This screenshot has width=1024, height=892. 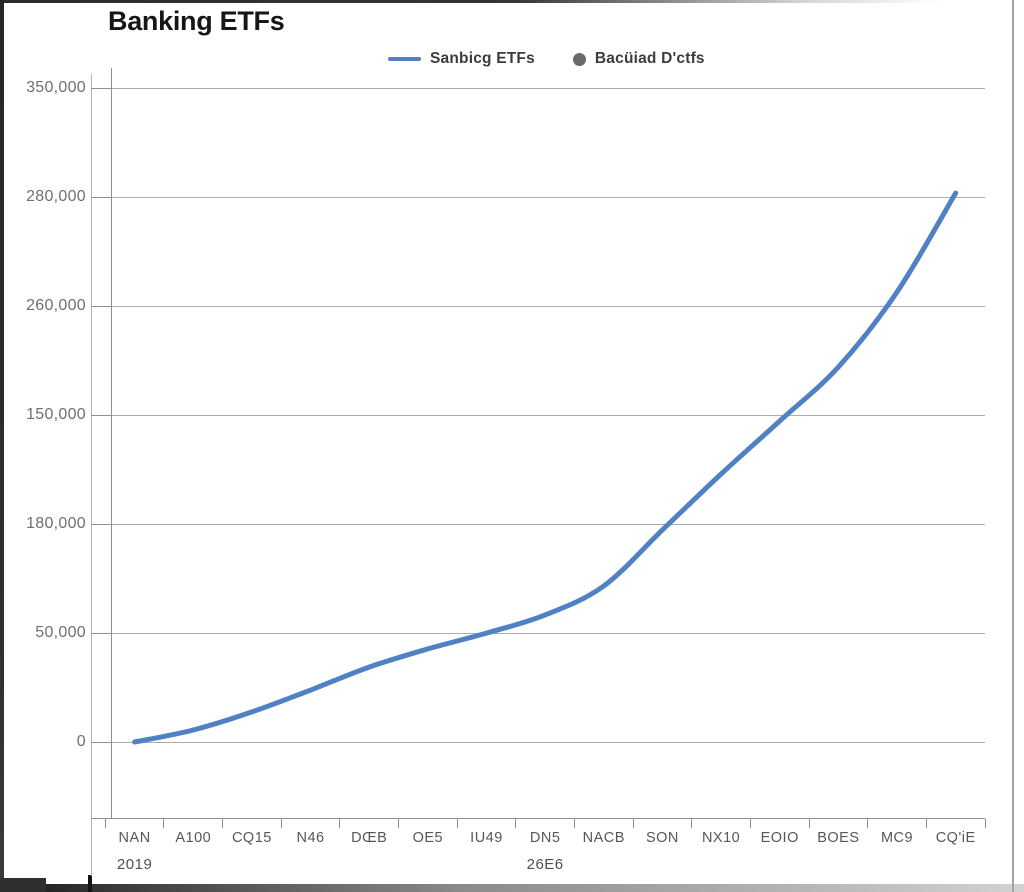 I want to click on y-tick-label: 260,000, so click(x=56, y=305).